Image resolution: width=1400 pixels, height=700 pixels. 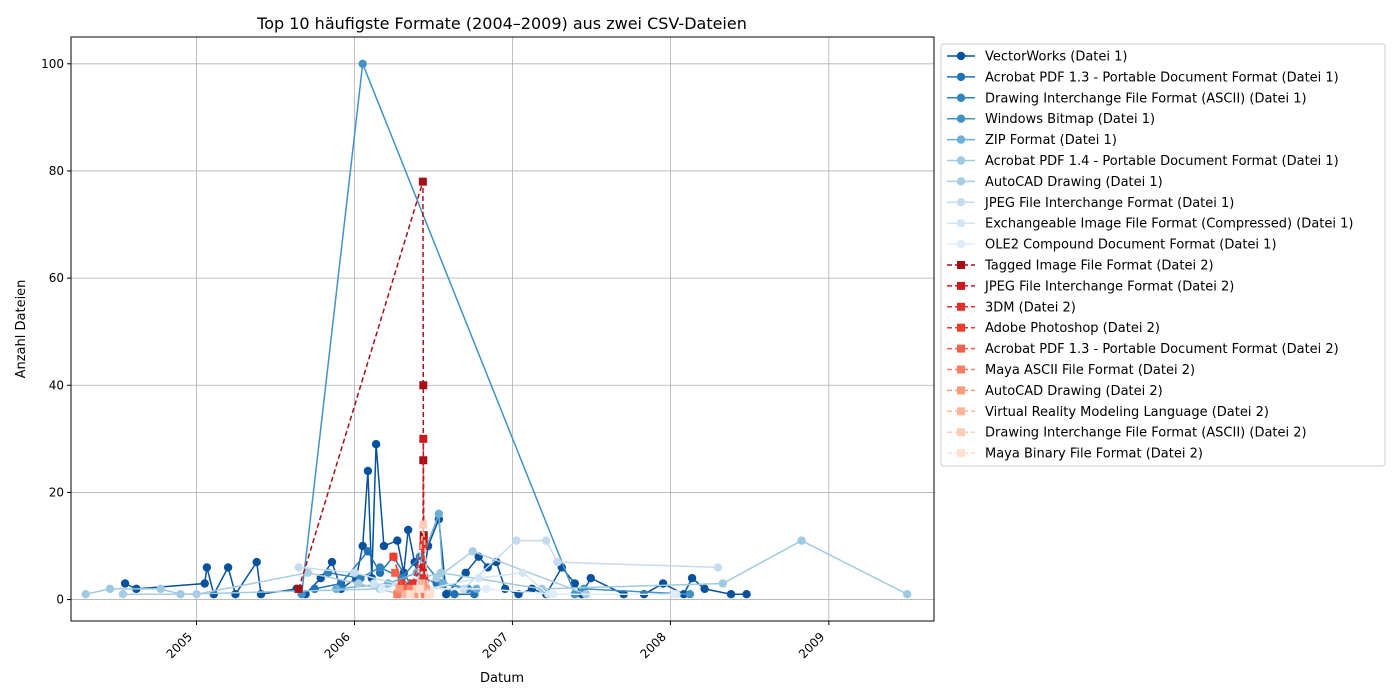 I want to click on legend-entry: JPEG File Interchange Format (Datei 2), so click(x=1090, y=286).